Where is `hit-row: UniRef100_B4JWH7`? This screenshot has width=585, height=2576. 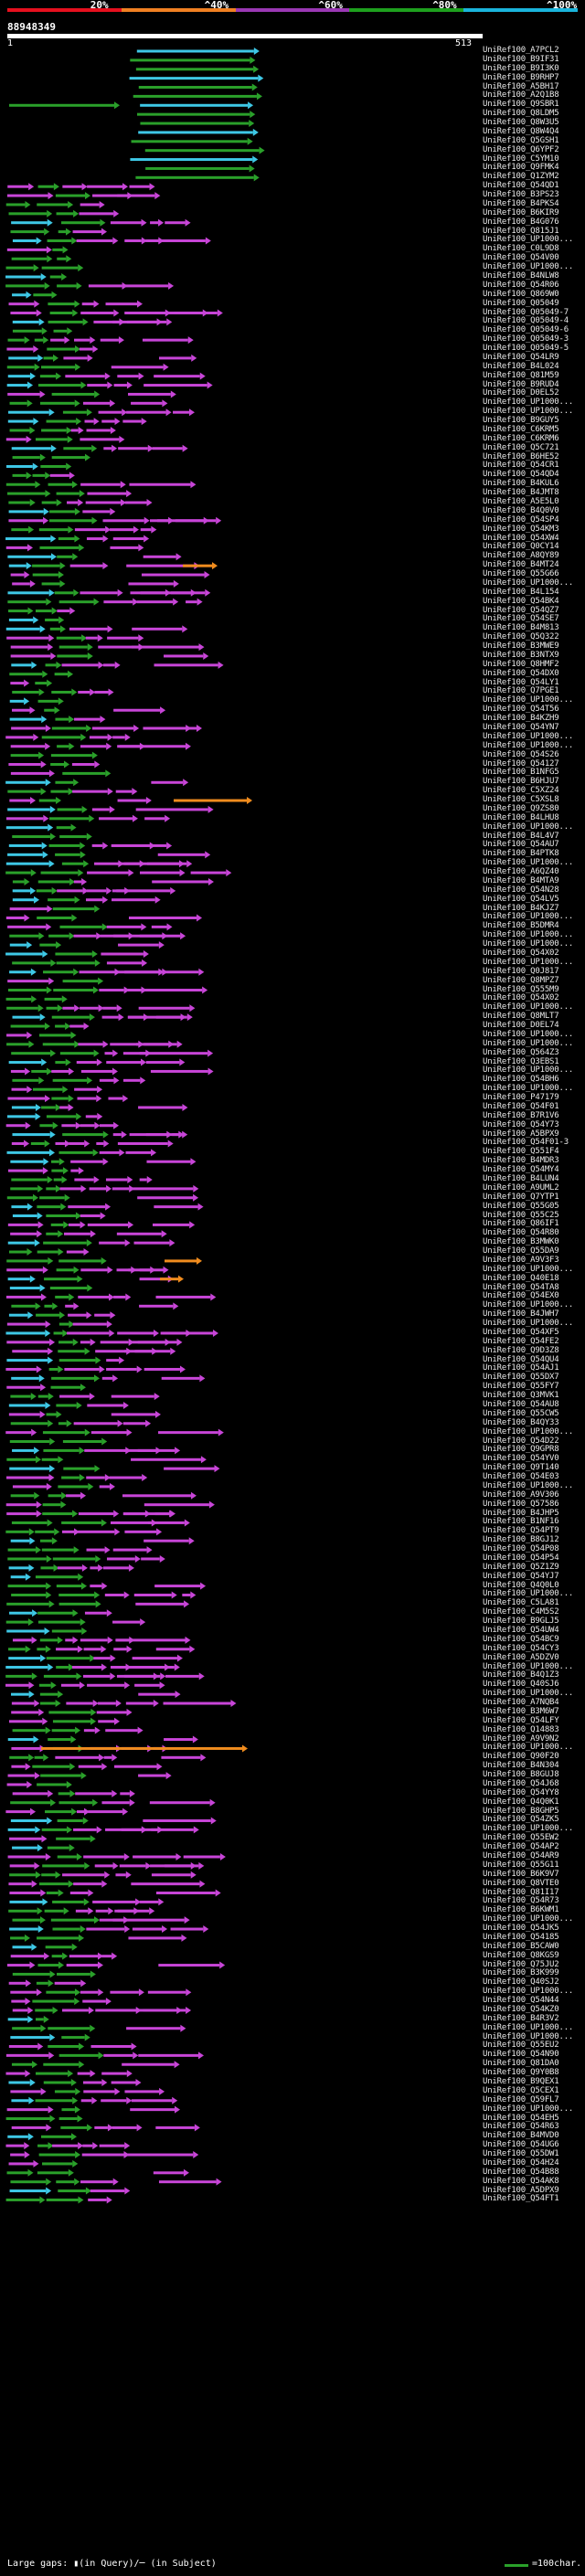 hit-row: UniRef100_B4JWH7 is located at coordinates (293, 1314).